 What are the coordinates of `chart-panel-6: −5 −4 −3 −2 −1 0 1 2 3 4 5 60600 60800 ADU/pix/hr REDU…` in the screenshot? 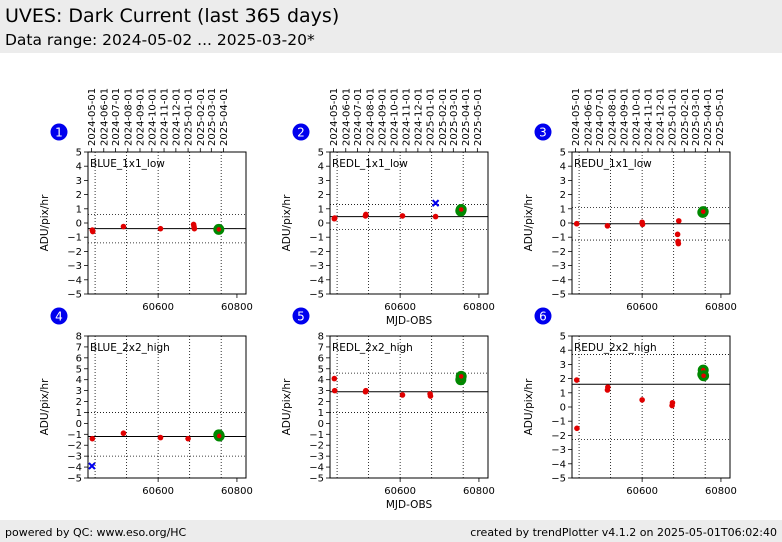 It's located at (630, 402).